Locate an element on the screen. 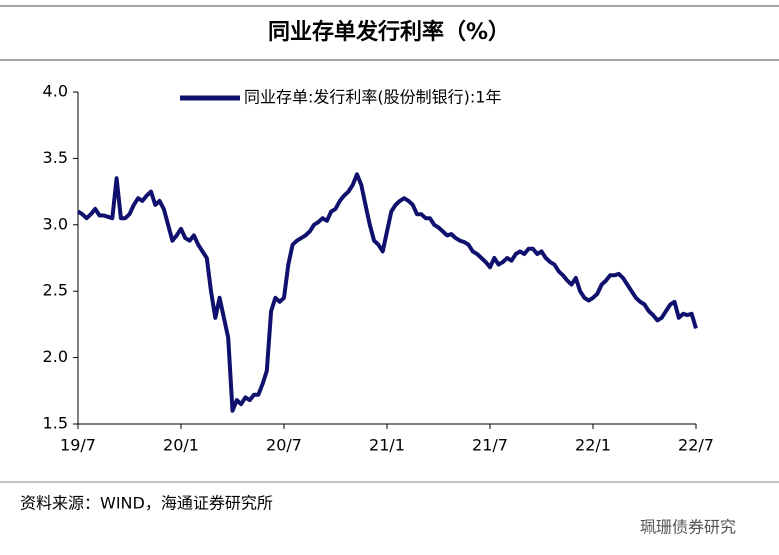  y-tick-label: 3.0 is located at coordinates (55, 223).